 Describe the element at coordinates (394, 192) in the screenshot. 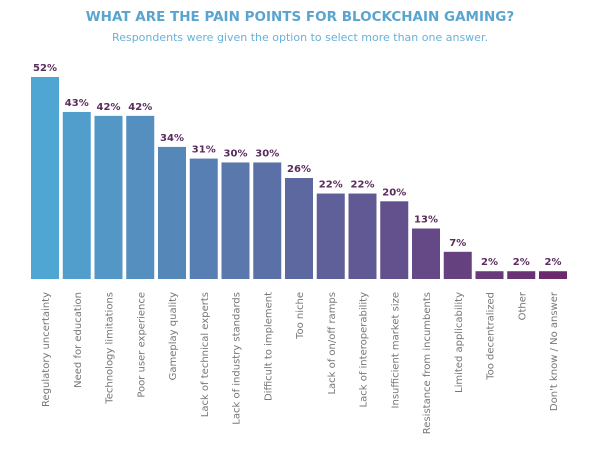

I see `value-label: 20%` at that location.